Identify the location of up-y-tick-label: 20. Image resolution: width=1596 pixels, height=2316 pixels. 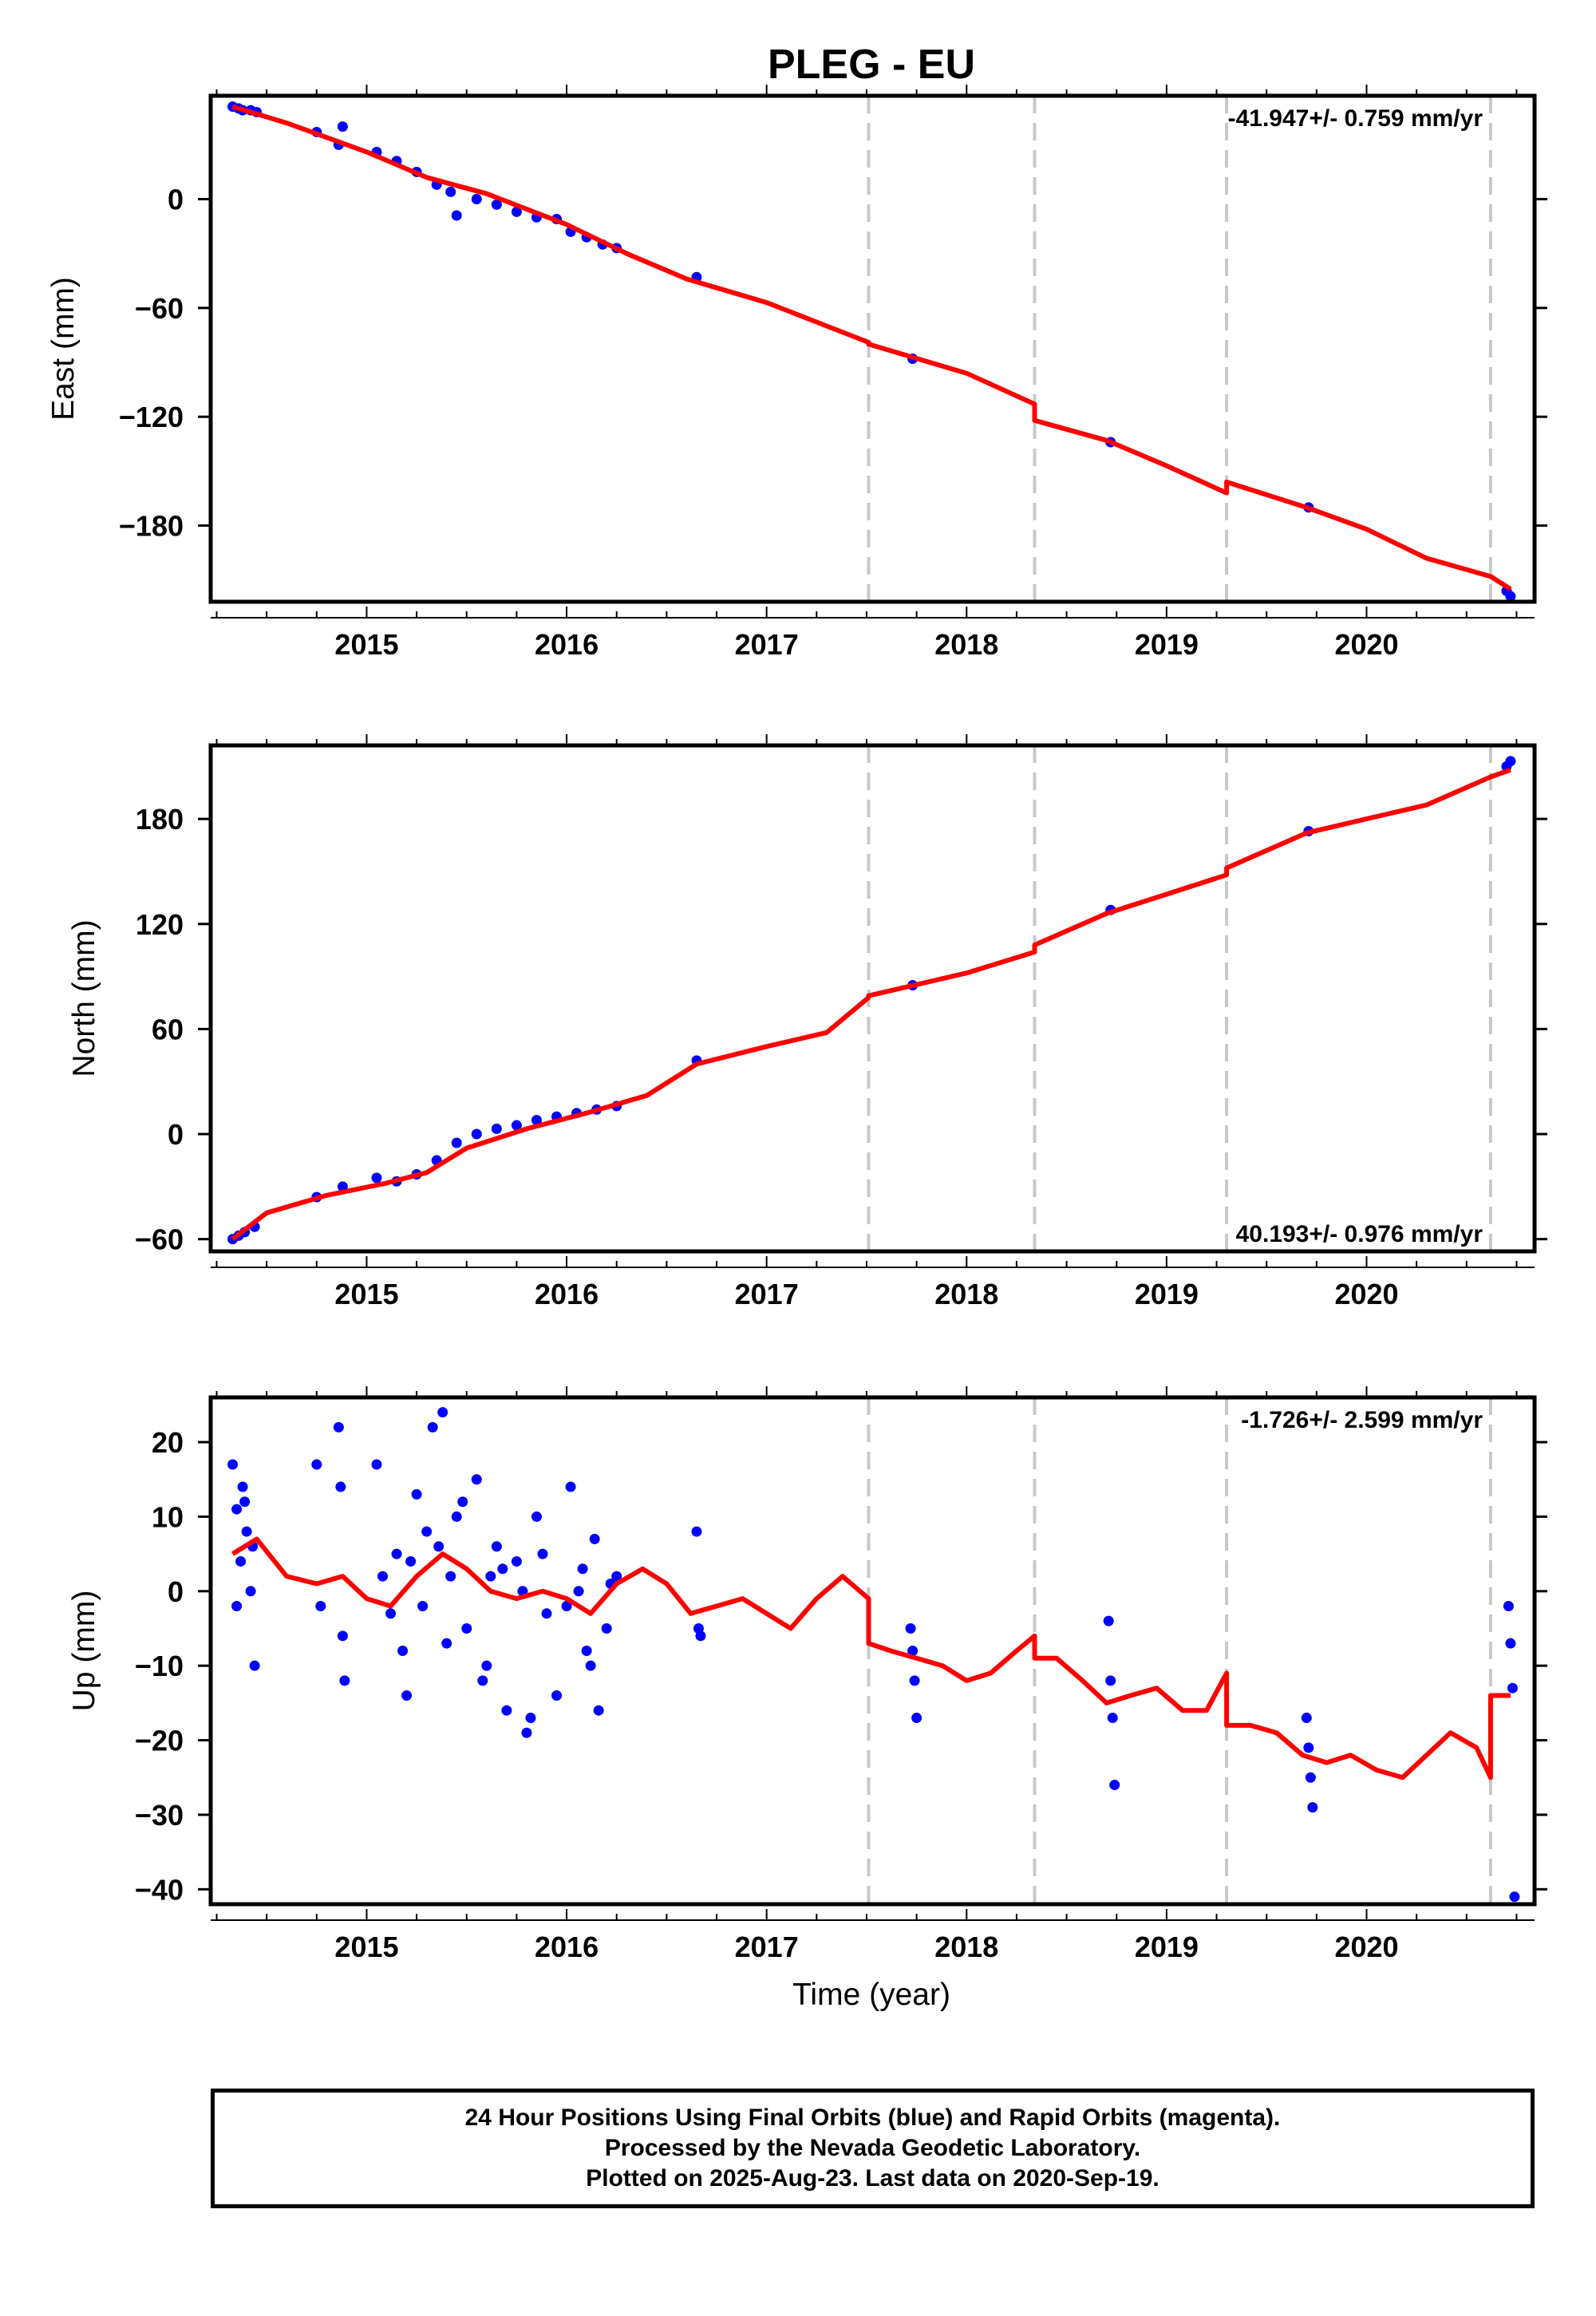
(168, 1442).